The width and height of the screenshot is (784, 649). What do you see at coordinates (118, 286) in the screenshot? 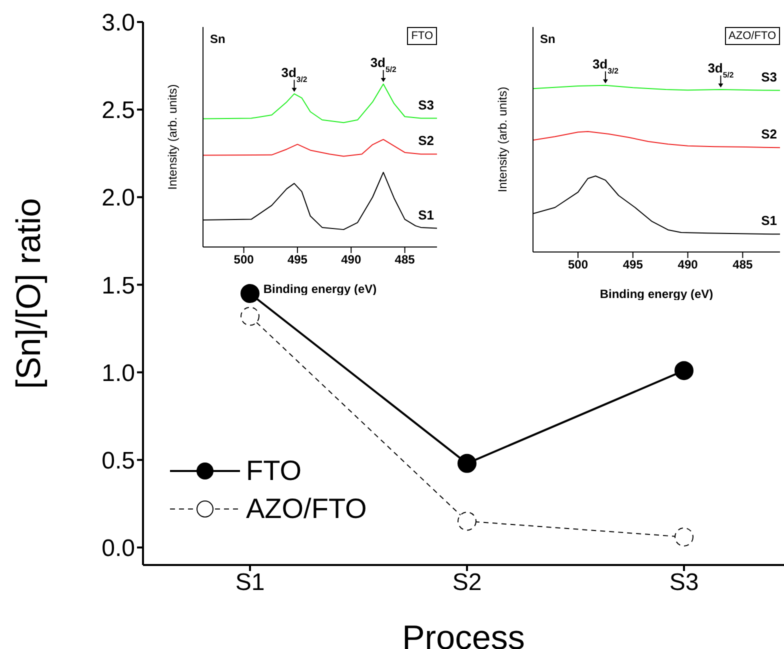
I see `y-tick-label: 1.5` at bounding box center [118, 286].